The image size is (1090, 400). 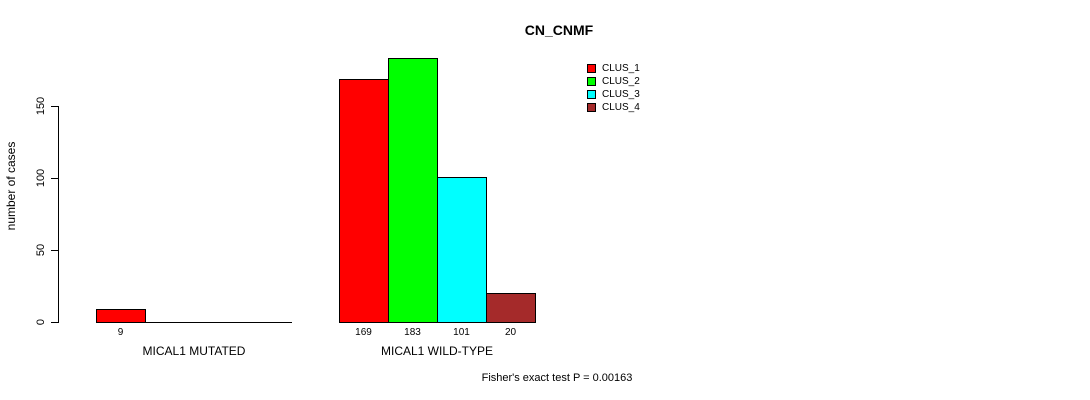 I want to click on legend-item: CLUS_3, so click(x=613, y=94).